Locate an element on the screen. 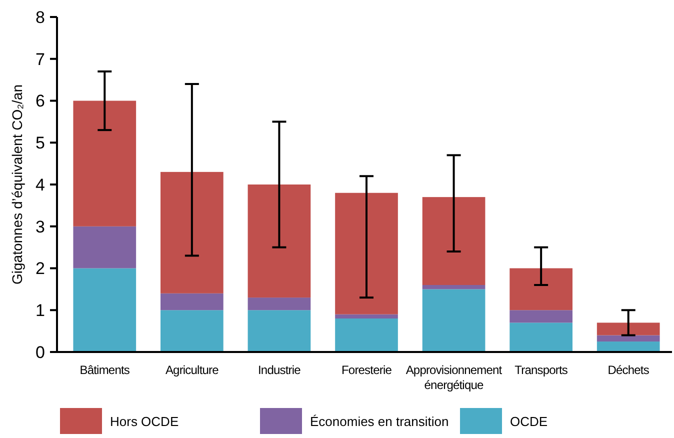 The image size is (674, 438). y-tick-label: 3 is located at coordinates (40, 226).